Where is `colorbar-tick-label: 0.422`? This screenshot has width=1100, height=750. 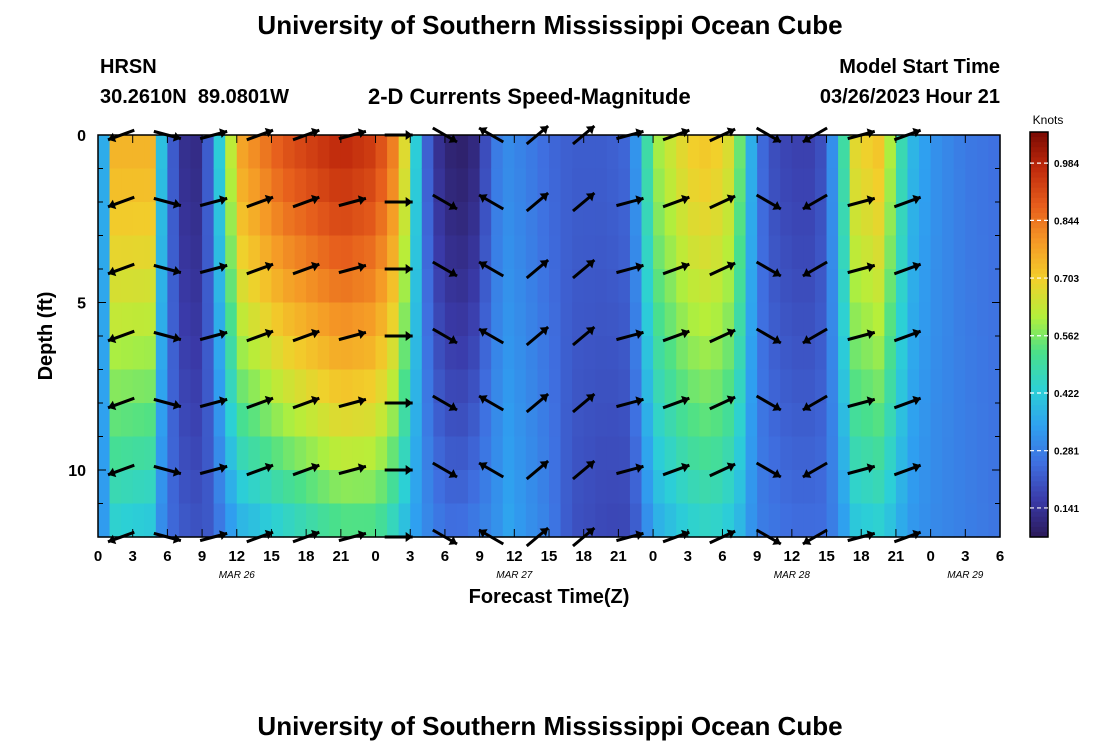 colorbar-tick-label: 0.422 is located at coordinates (1066, 394).